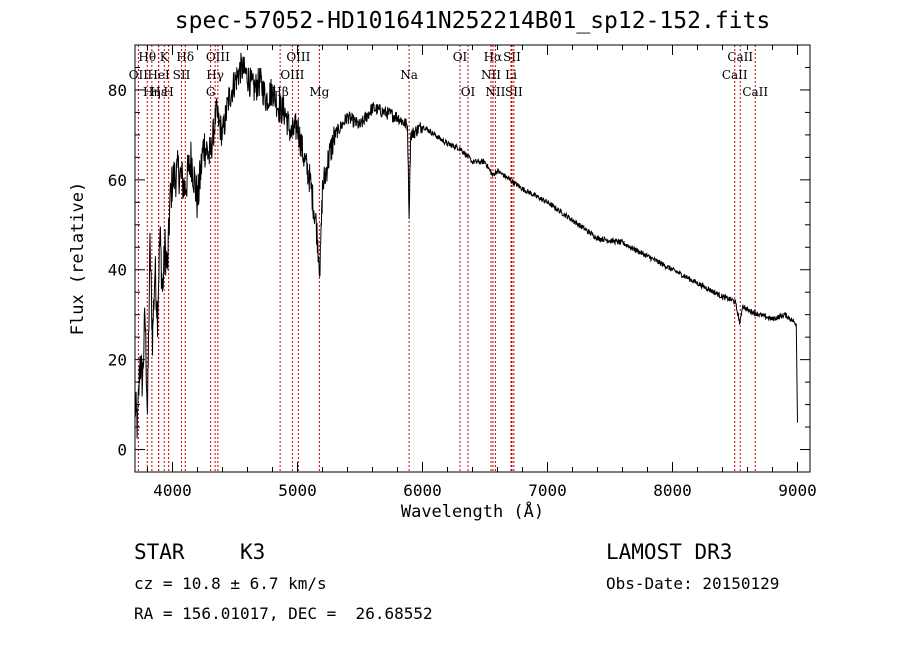 This screenshot has height=649, width=900. What do you see at coordinates (491, 75) in the screenshot?
I see `marker-label-21: NII` at bounding box center [491, 75].